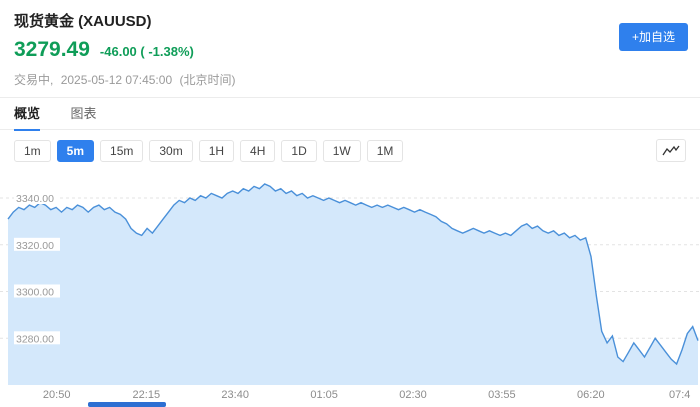 The image size is (700, 407). Describe the element at coordinates (116, 80) in the screenshot. I see `timestamp: 2025-05-12 07:45:00` at that location.